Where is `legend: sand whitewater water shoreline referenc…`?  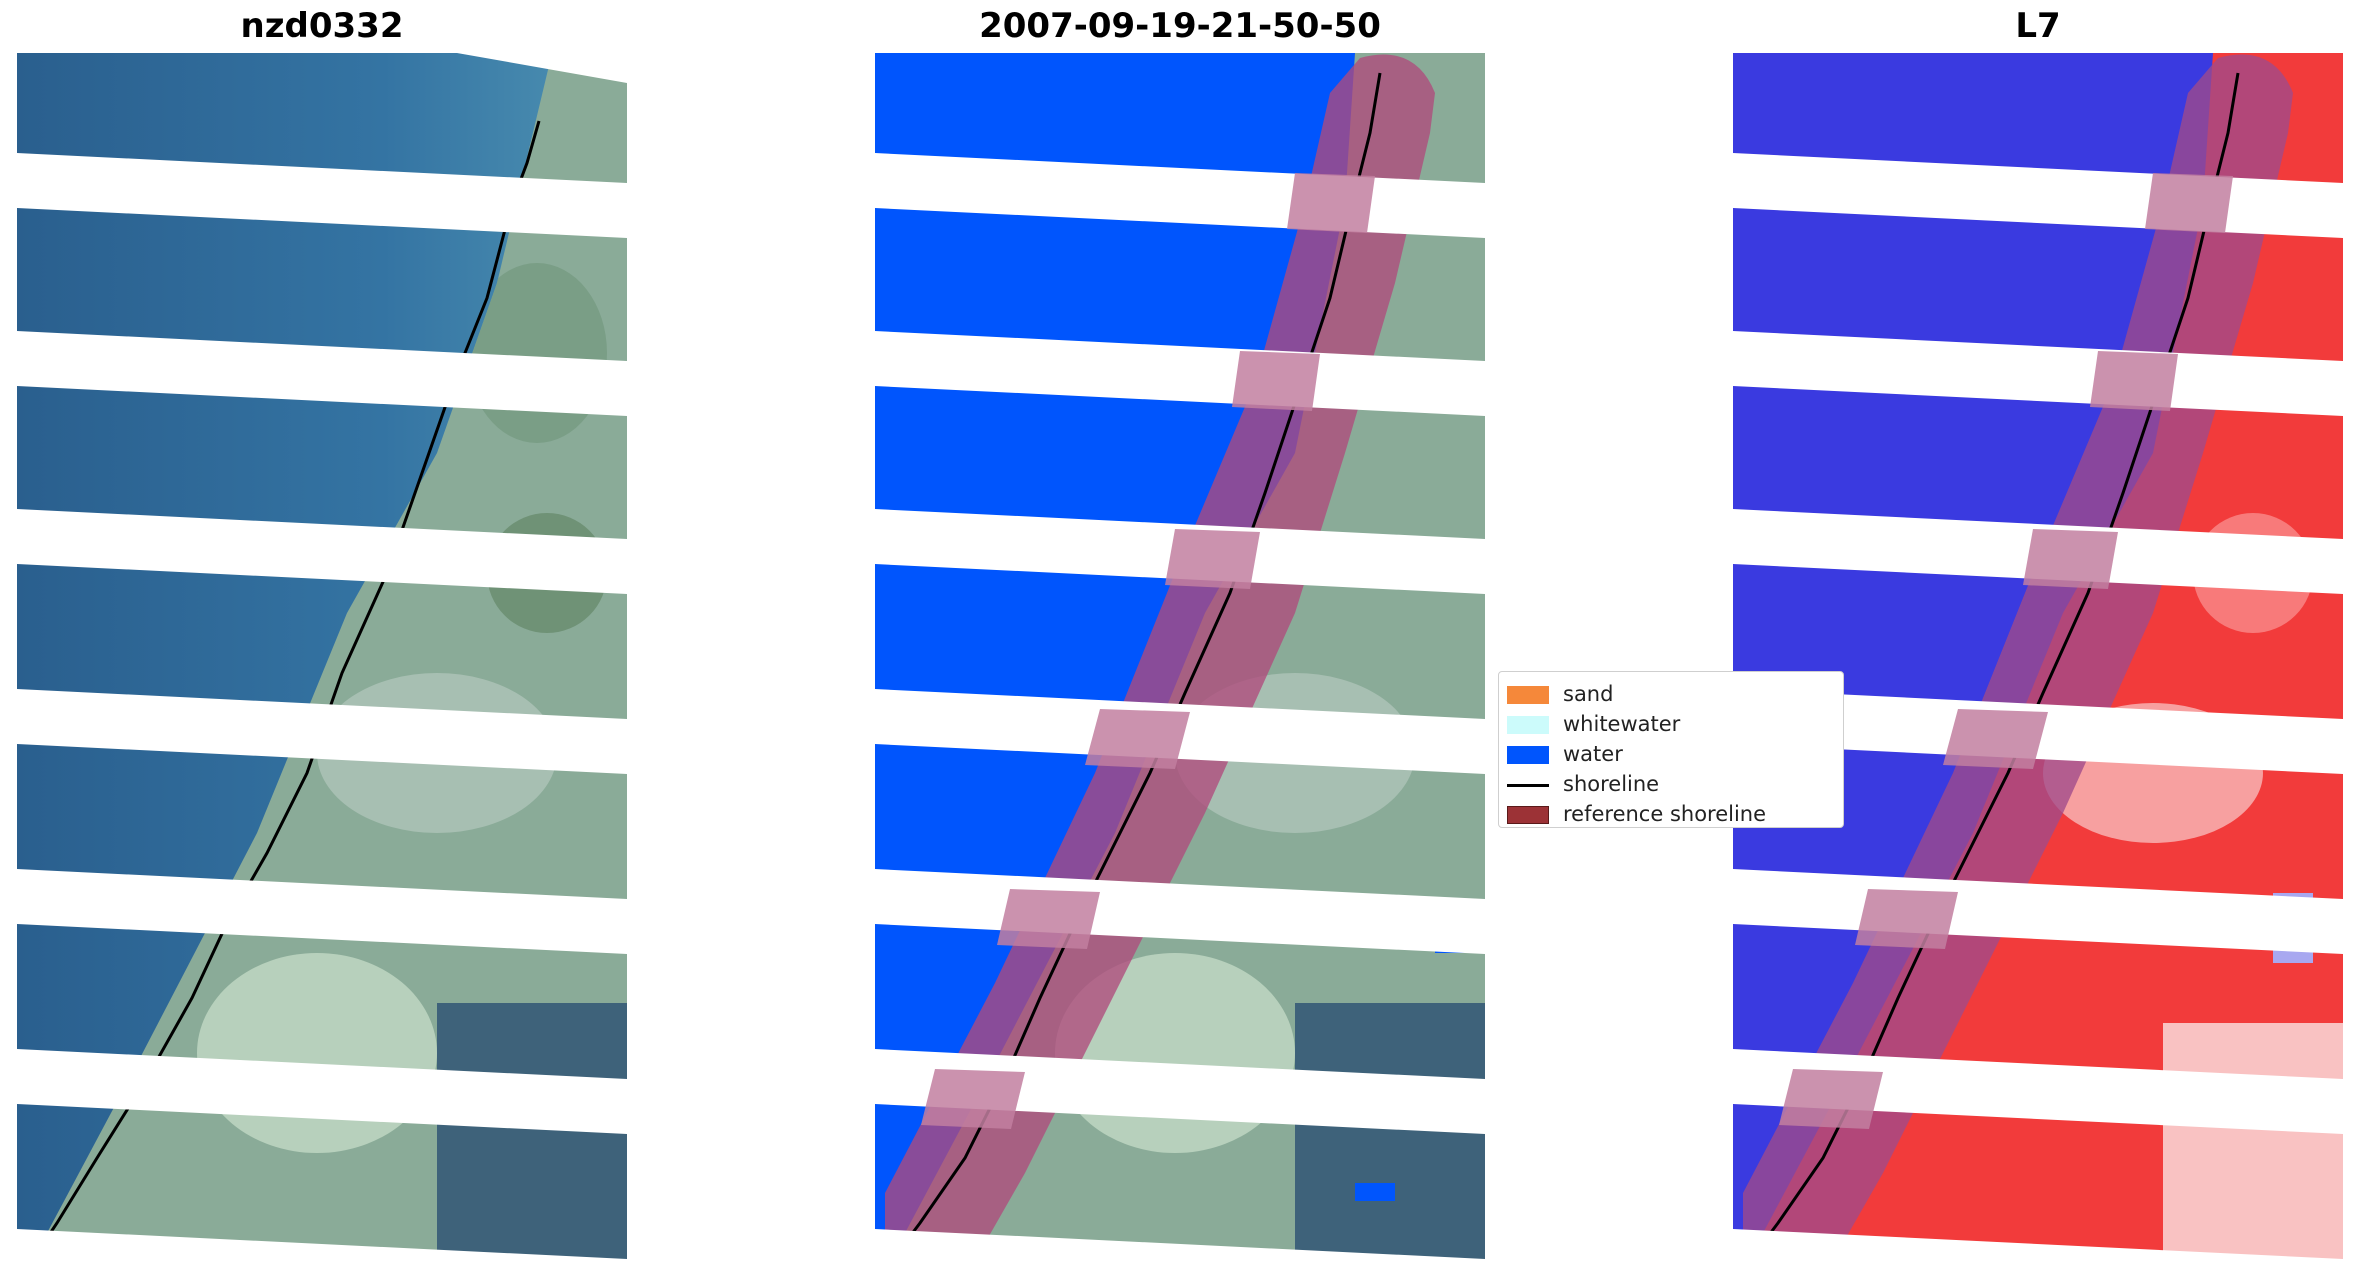
legend: sand whitewater water shoreline referenc… is located at coordinates (1671, 749).